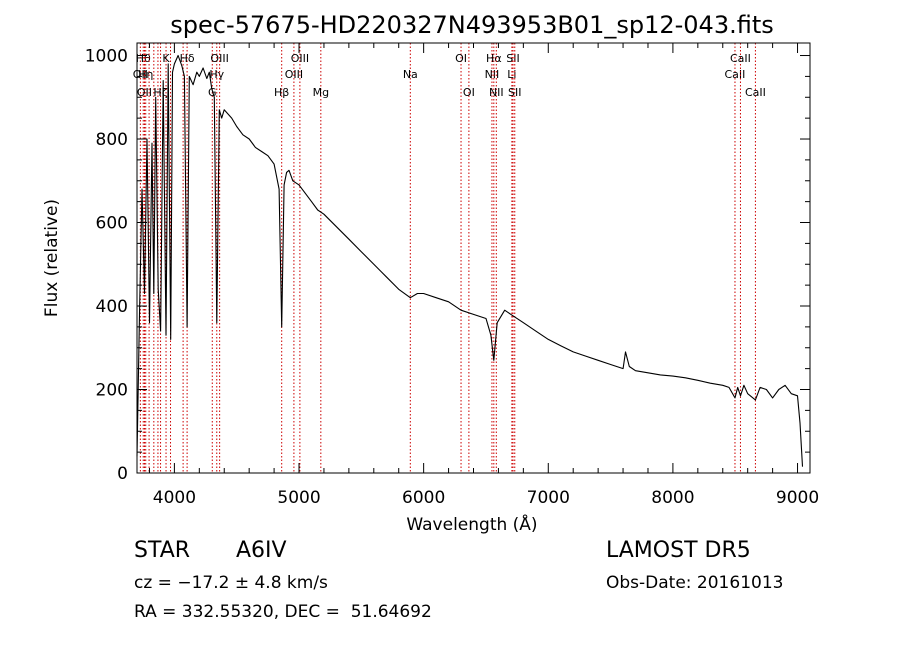 The image size is (900, 649). Describe the element at coordinates (122, 474) in the screenshot. I see `y-tick-label: 0` at that location.